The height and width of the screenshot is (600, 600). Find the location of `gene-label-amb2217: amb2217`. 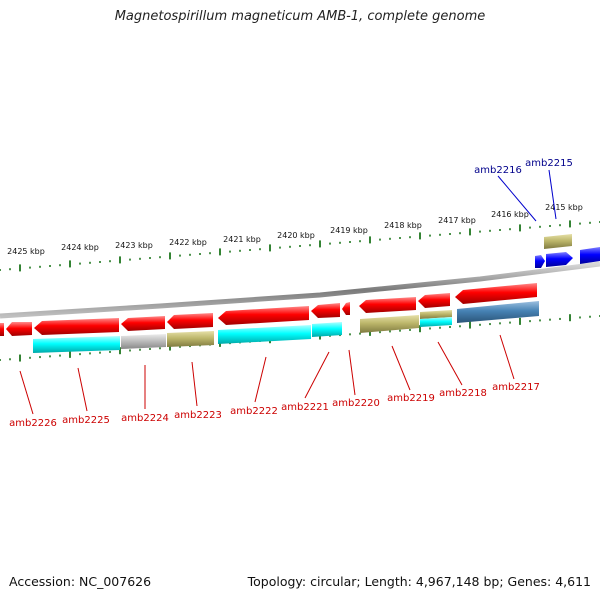

gene-label-amb2217: amb2217 is located at coordinates (516, 387).